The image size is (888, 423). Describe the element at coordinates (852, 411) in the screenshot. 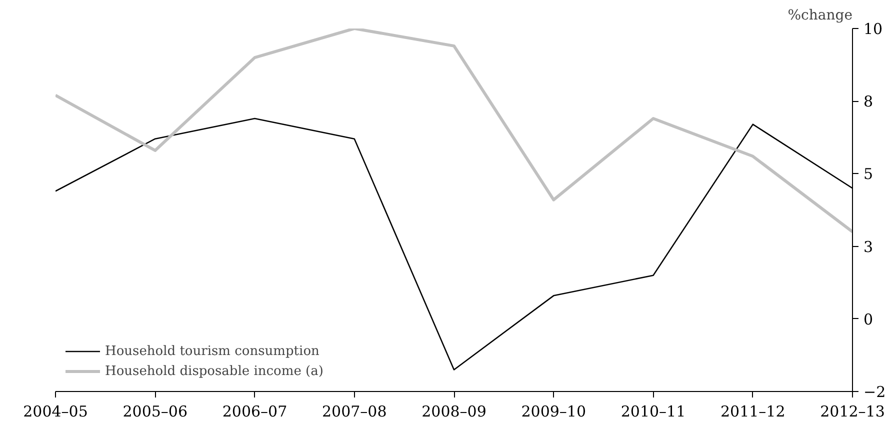

I see `x-tick-label: 2012–13` at that location.